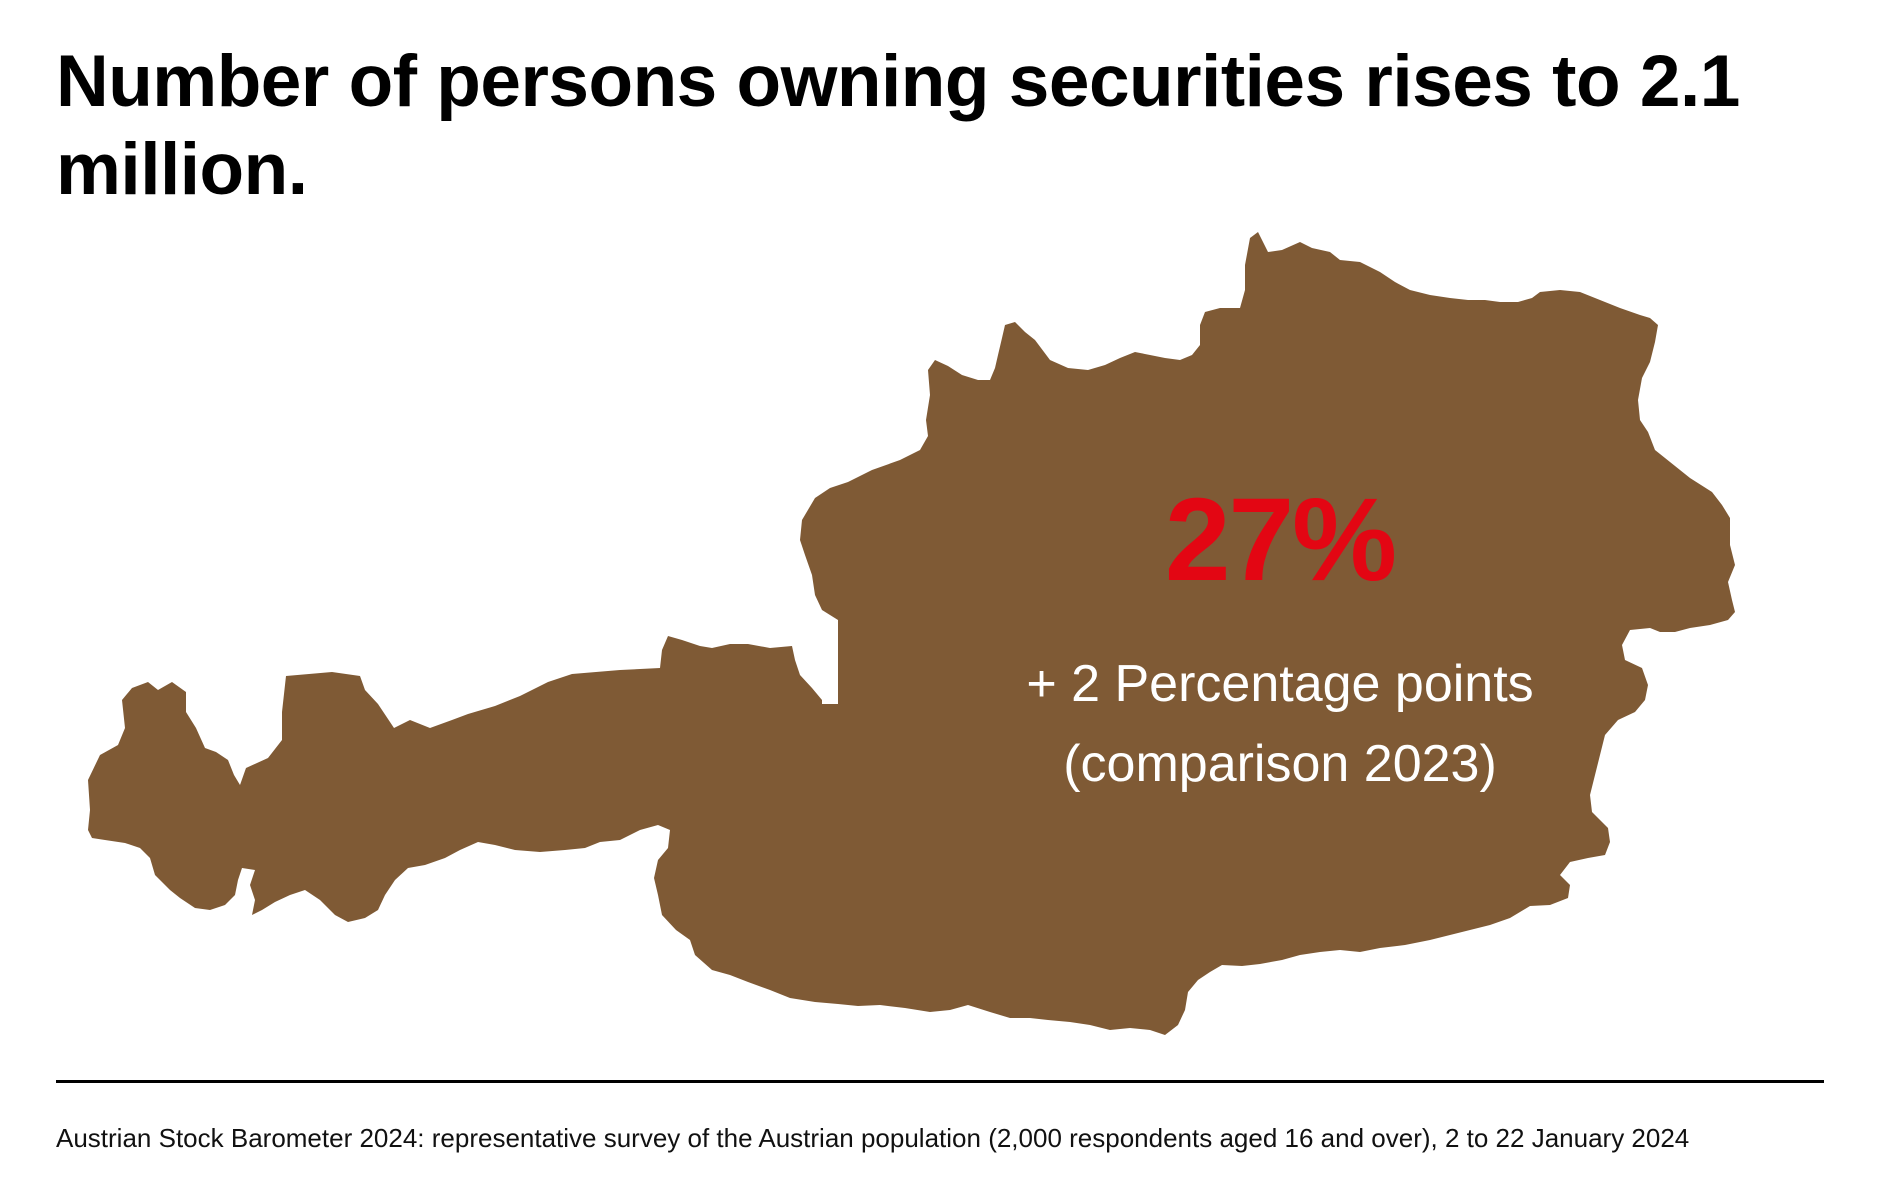 Image resolution: width=1881 pixels, height=1178 pixels. What do you see at coordinates (1280, 764) in the screenshot?
I see `change-line-2: (comparison 2023)` at bounding box center [1280, 764].